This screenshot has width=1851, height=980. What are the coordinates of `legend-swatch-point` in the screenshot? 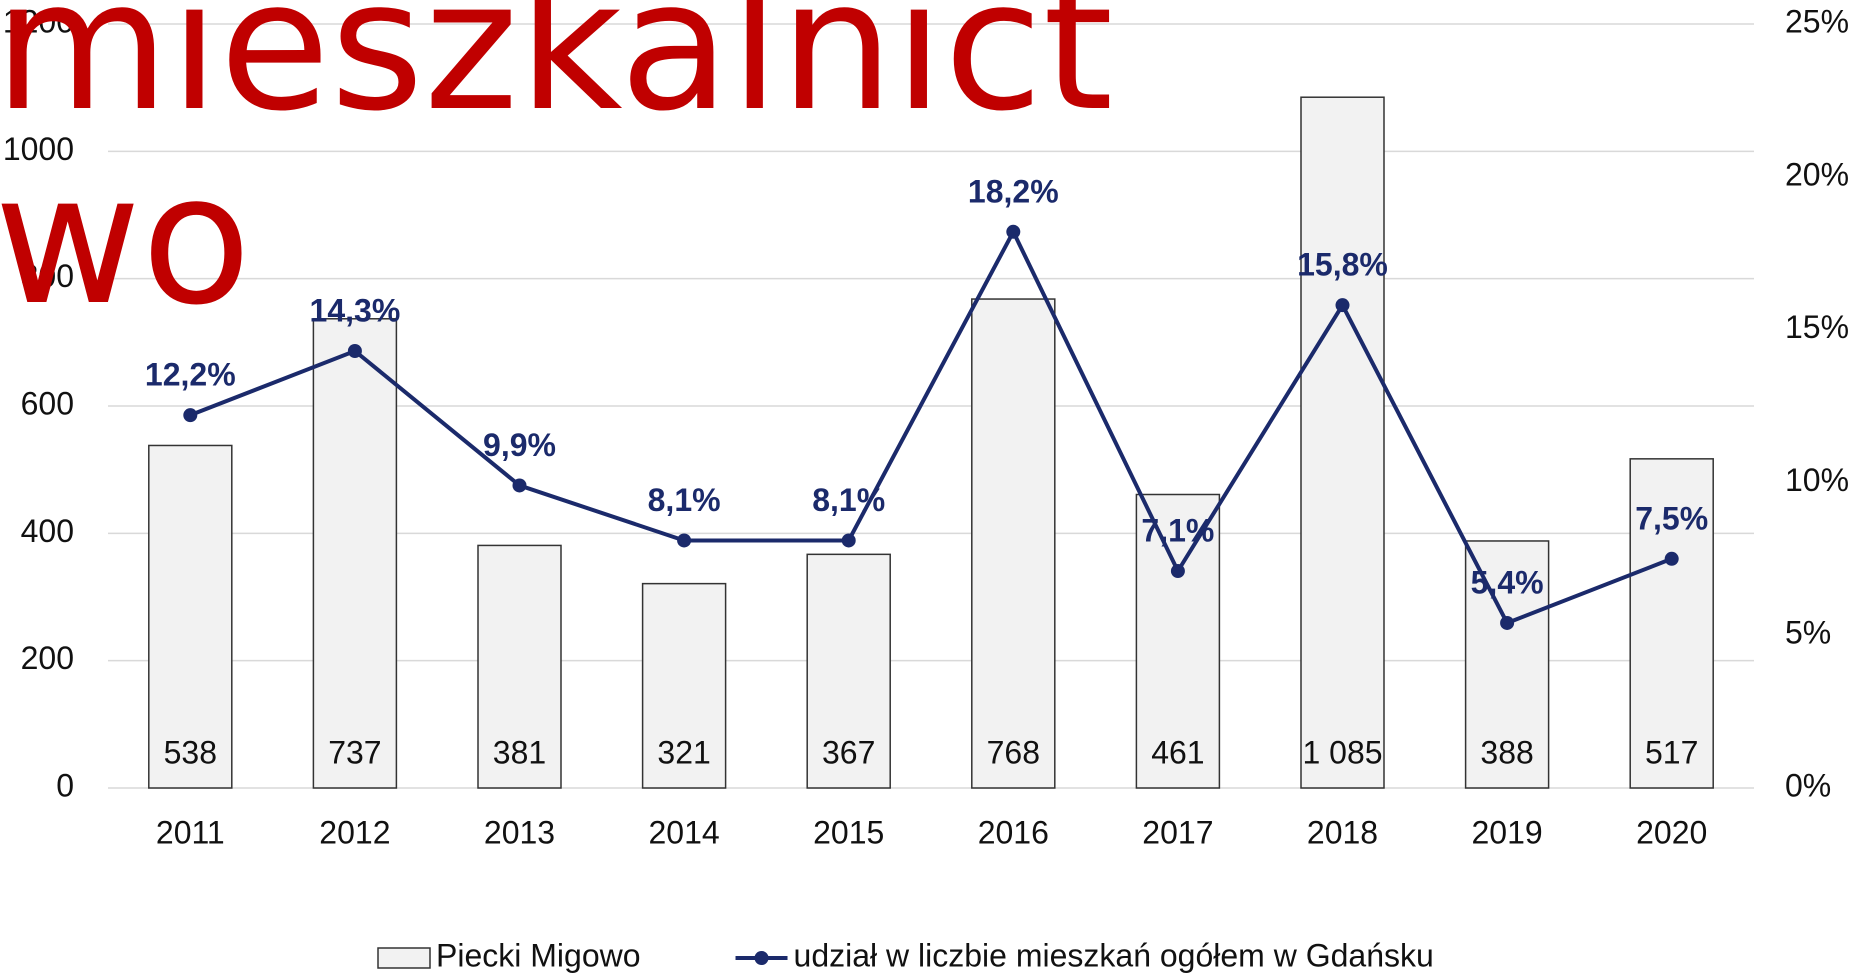 It's located at (761, 958).